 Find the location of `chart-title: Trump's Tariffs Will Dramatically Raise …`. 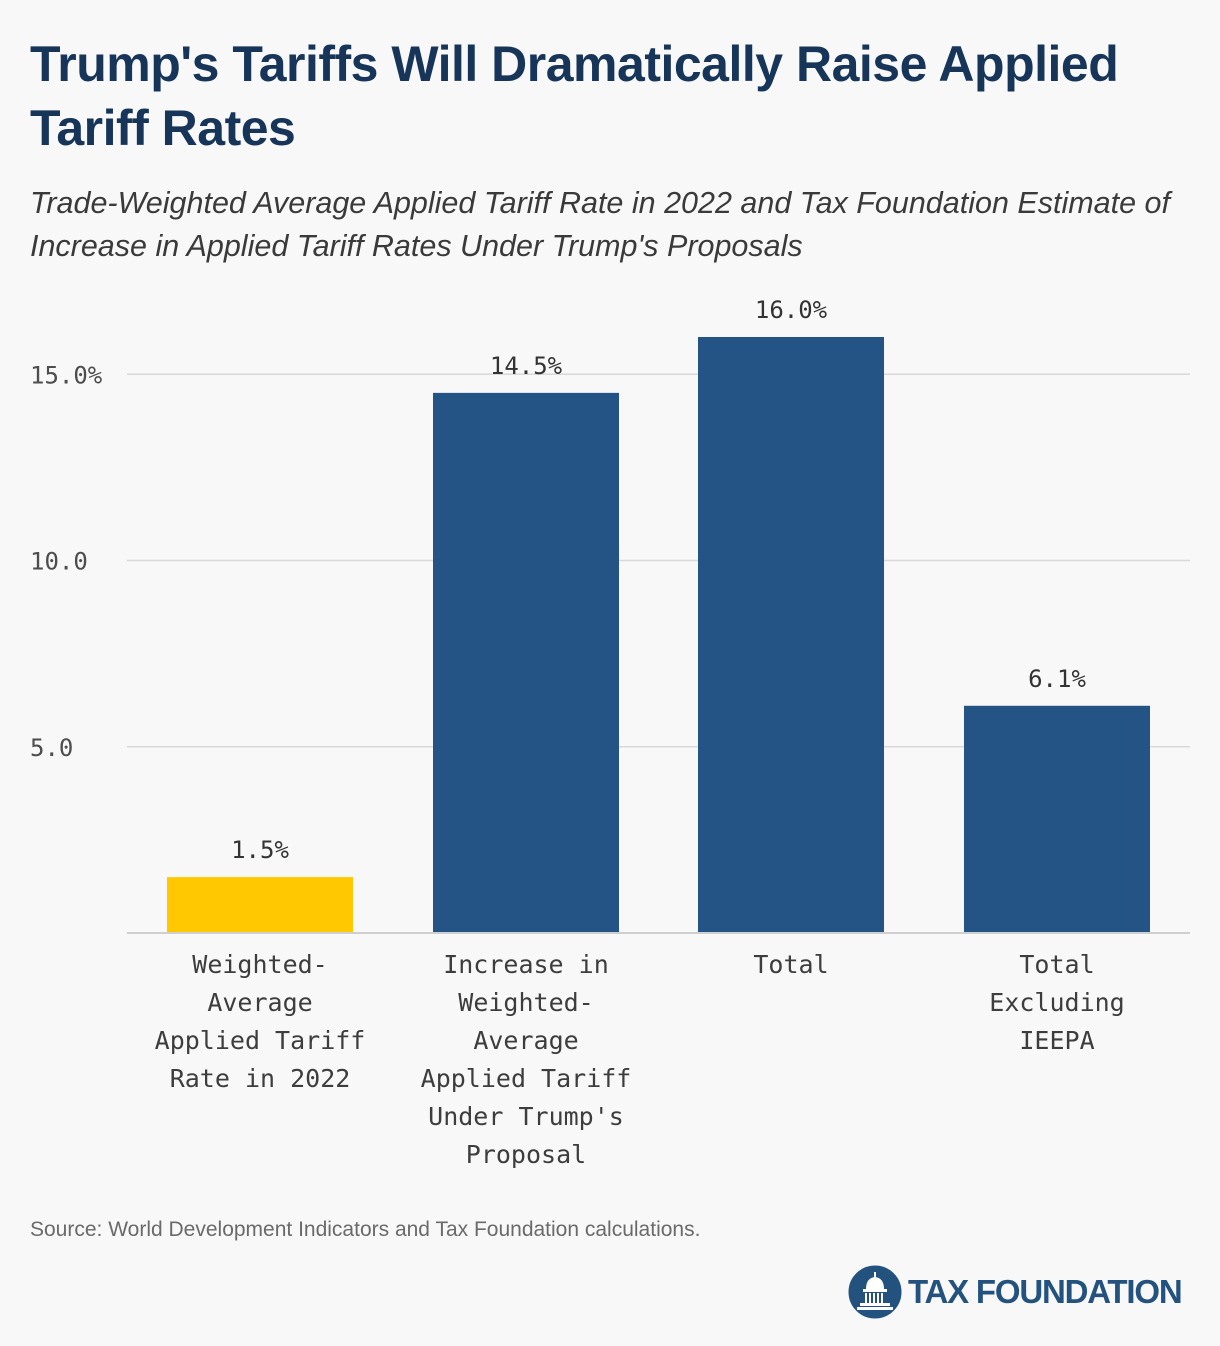

chart-title: Trump's Tariffs Will Dramatically Raise … is located at coordinates (574, 96).